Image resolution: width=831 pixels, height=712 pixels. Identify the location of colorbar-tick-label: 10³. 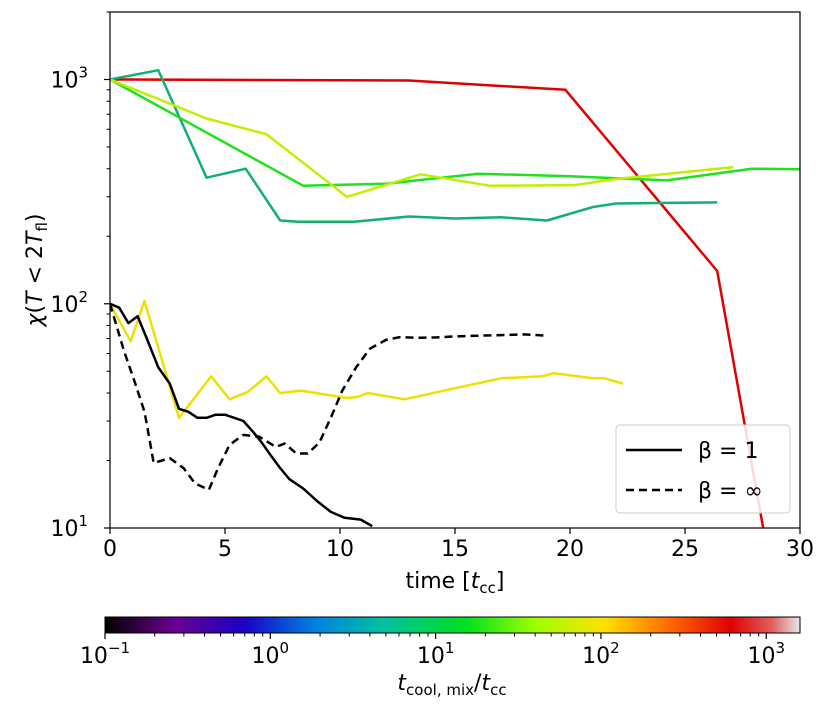
(766, 654).